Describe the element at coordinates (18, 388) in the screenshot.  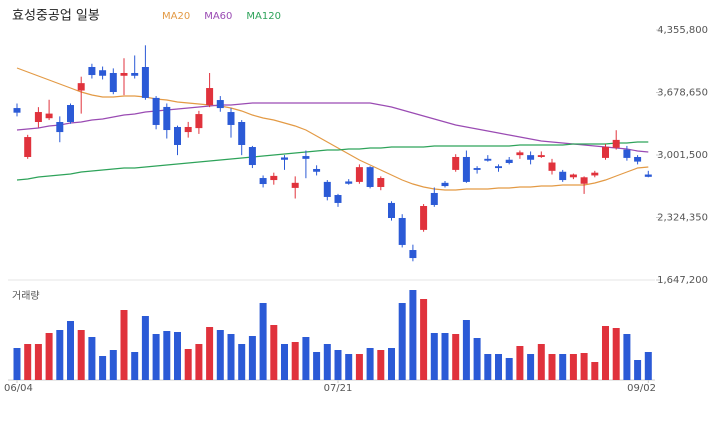
I see `x-tick-label: 06/04` at that location.